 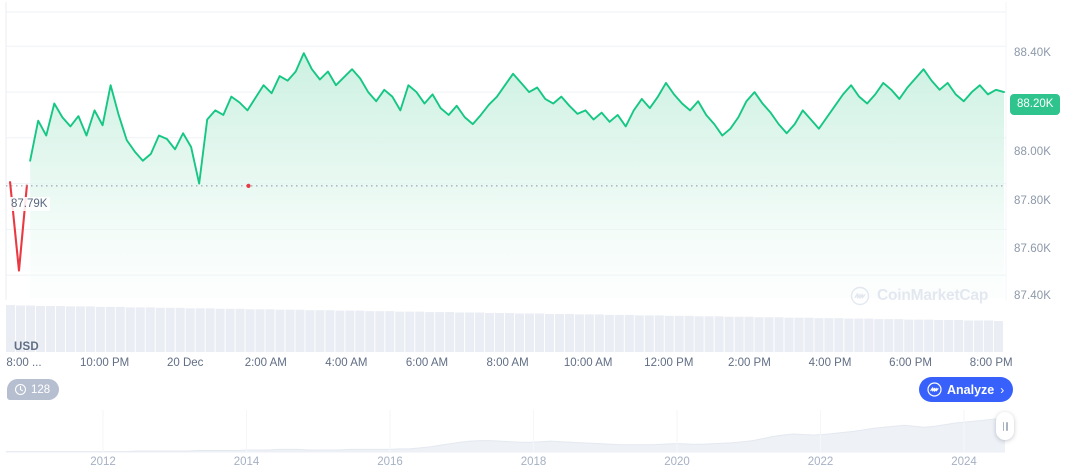 What do you see at coordinates (185, 363) in the screenshot?
I see `x-tick-2: 20 Dec` at bounding box center [185, 363].